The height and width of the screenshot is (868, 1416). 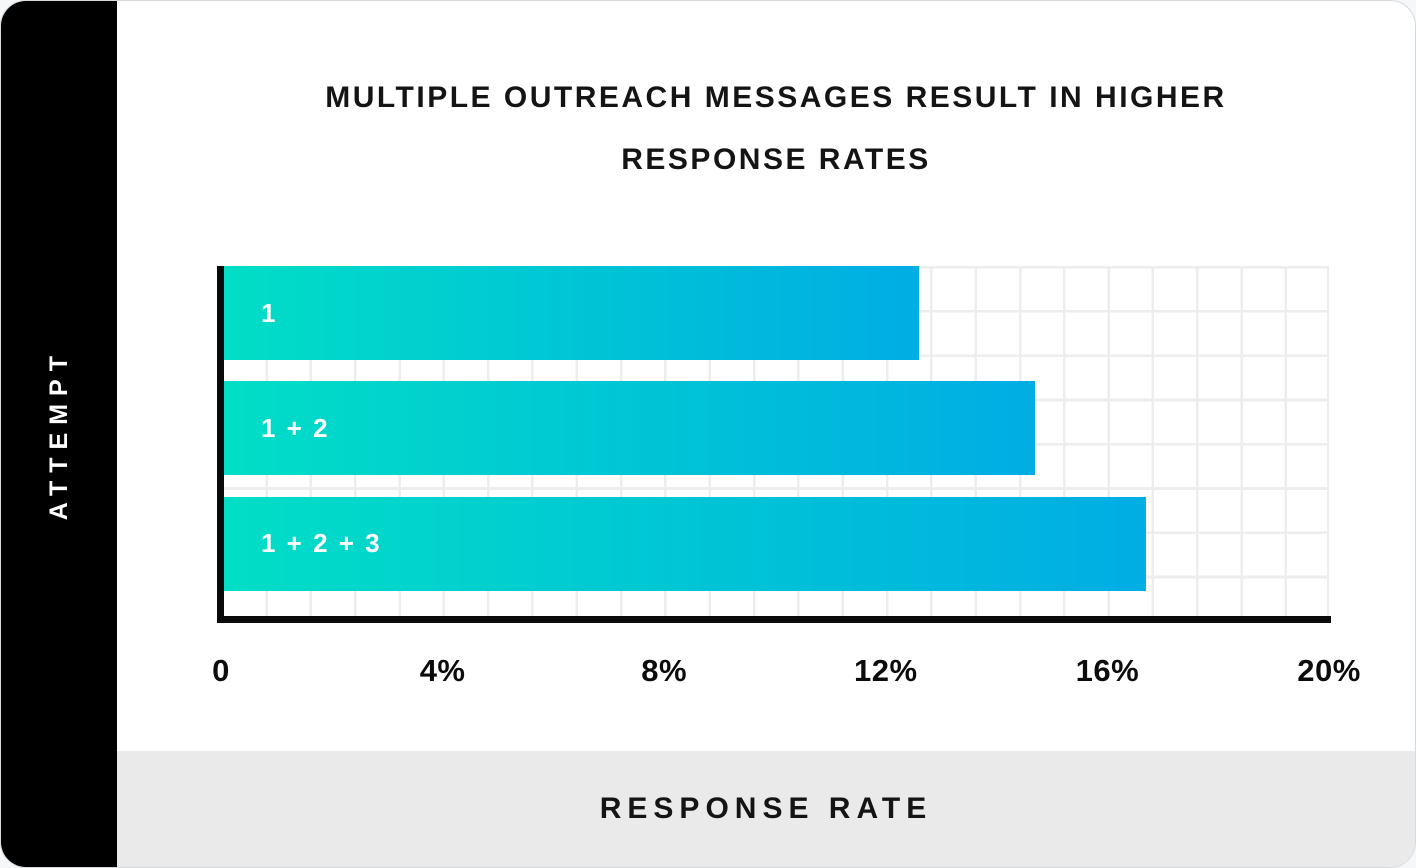 What do you see at coordinates (786, 673) in the screenshot?
I see `x-axis-ticks: 0 4% 8% 12% 16% 20%` at bounding box center [786, 673].